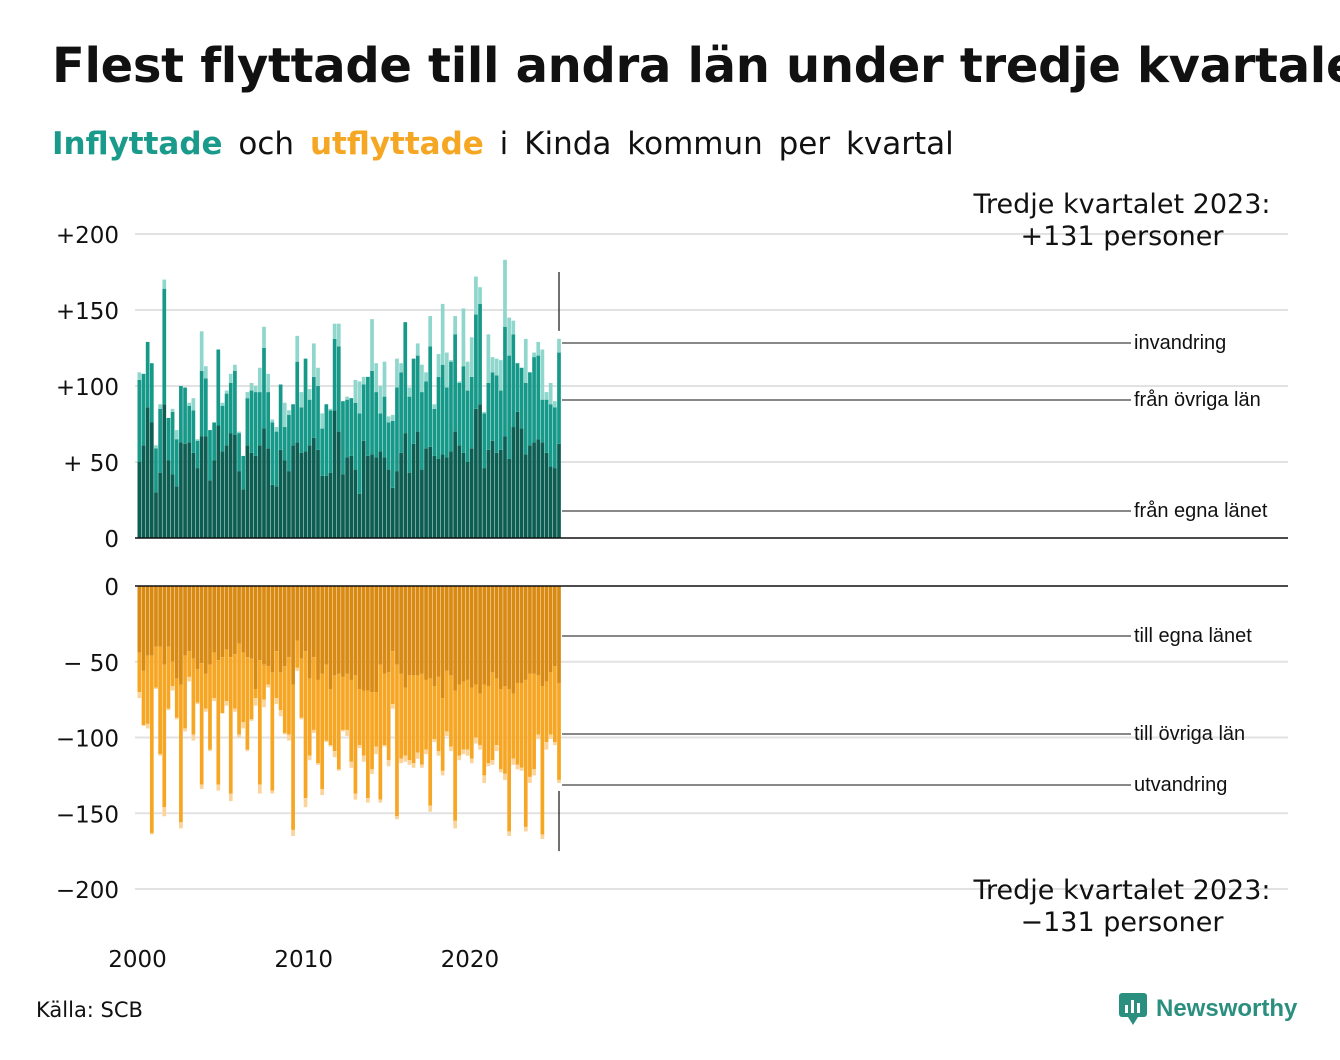 Image resolution: width=1340 pixels, height=1060 pixels. I want to click on y-tick-label: −200, so click(87, 891).